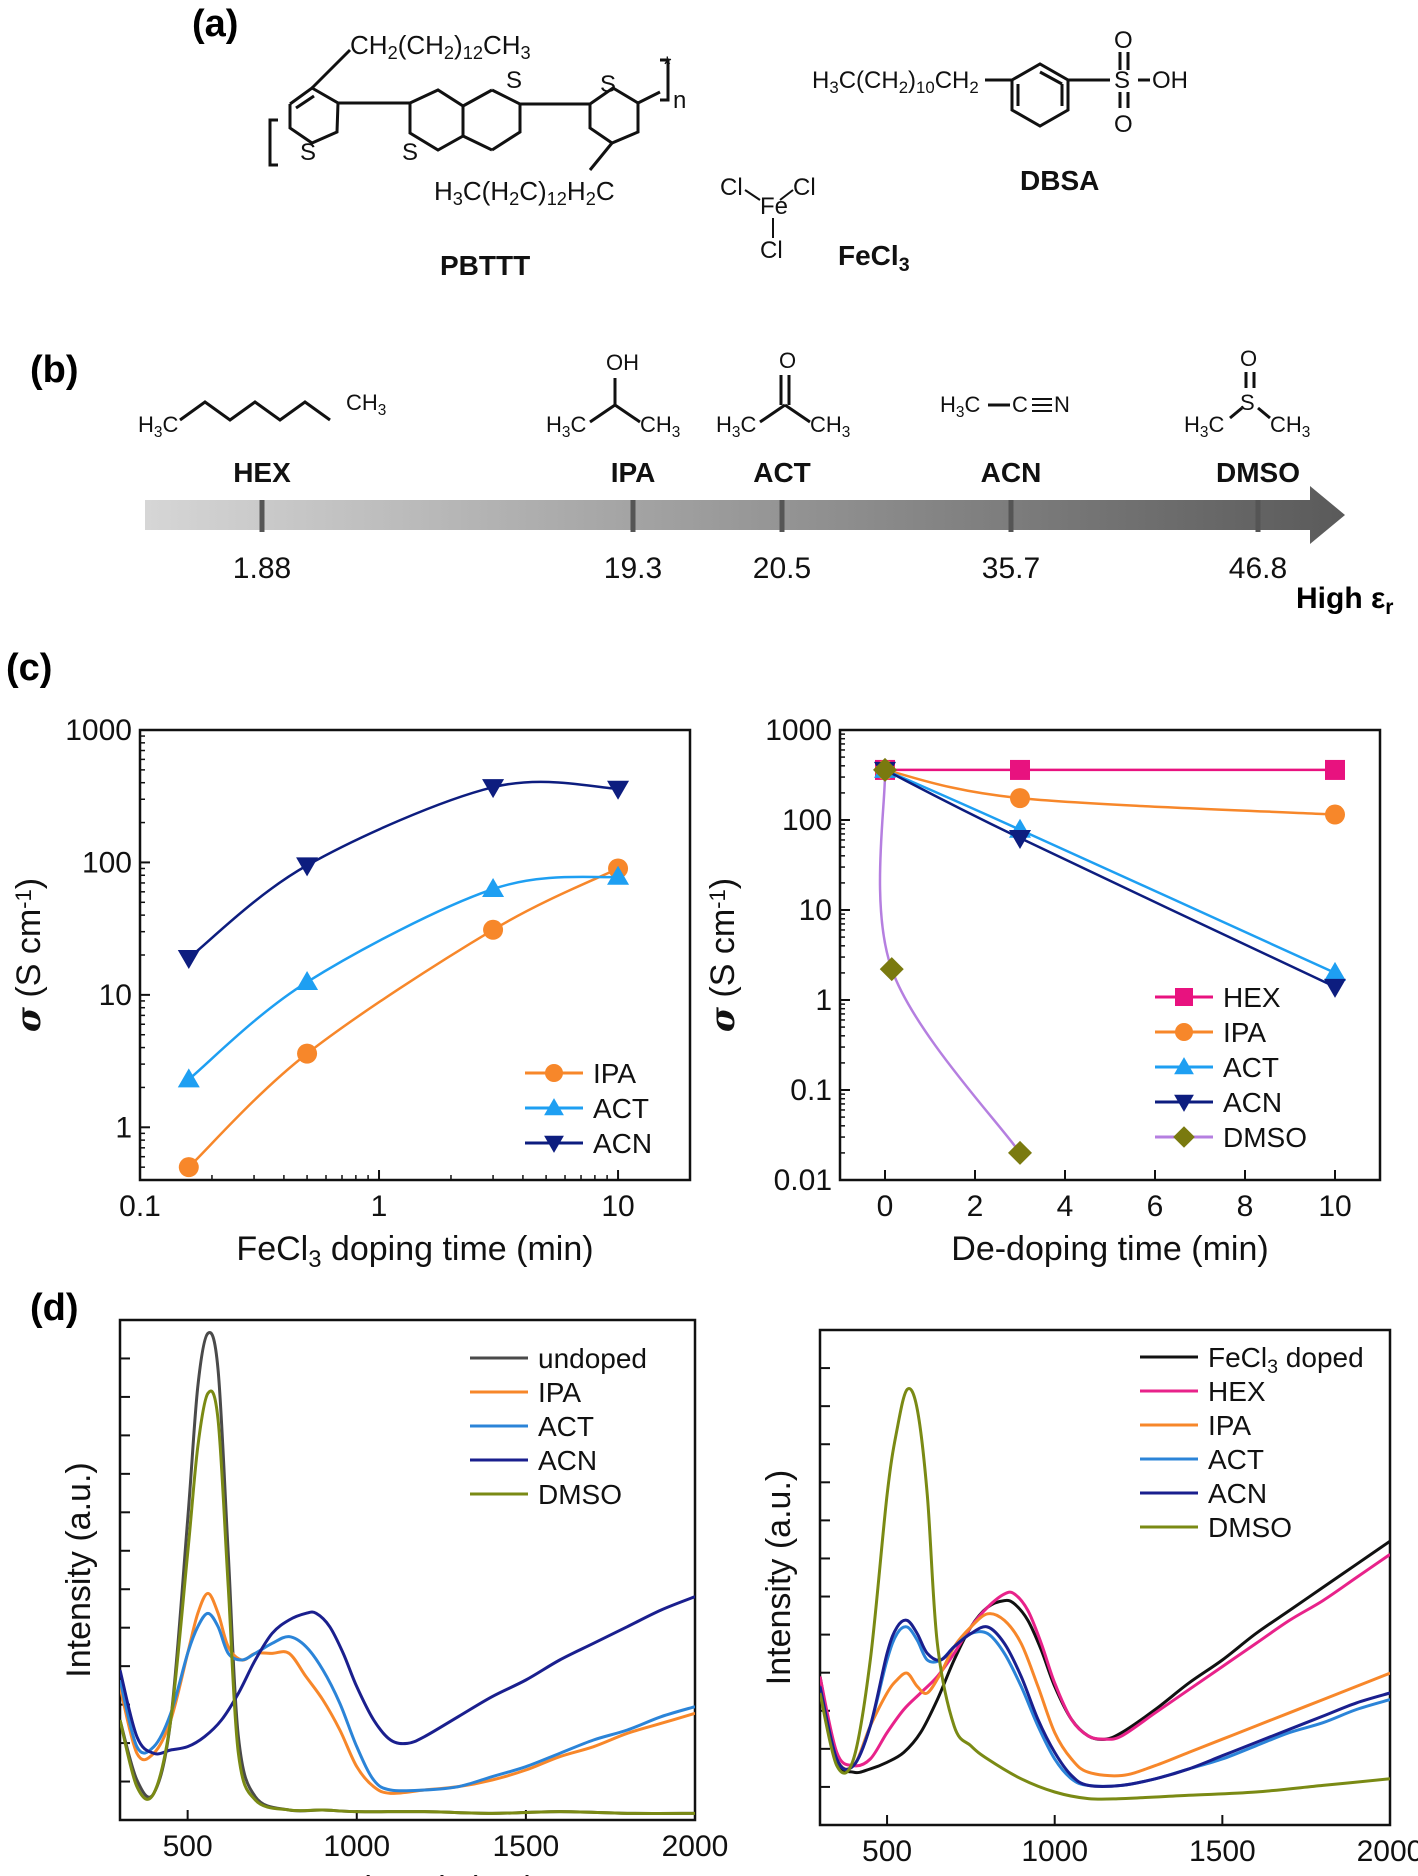 The image size is (1418, 1876). What do you see at coordinates (723, 955) in the screenshot?
I see `y-axis-label: σ (S cm-1)` at bounding box center [723, 955].